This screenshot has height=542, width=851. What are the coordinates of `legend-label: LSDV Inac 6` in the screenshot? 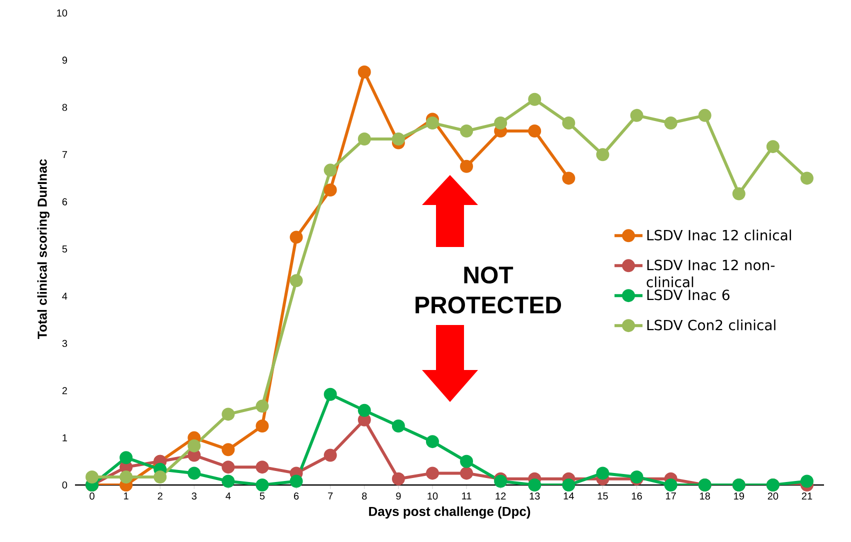 It's located at (688, 295).